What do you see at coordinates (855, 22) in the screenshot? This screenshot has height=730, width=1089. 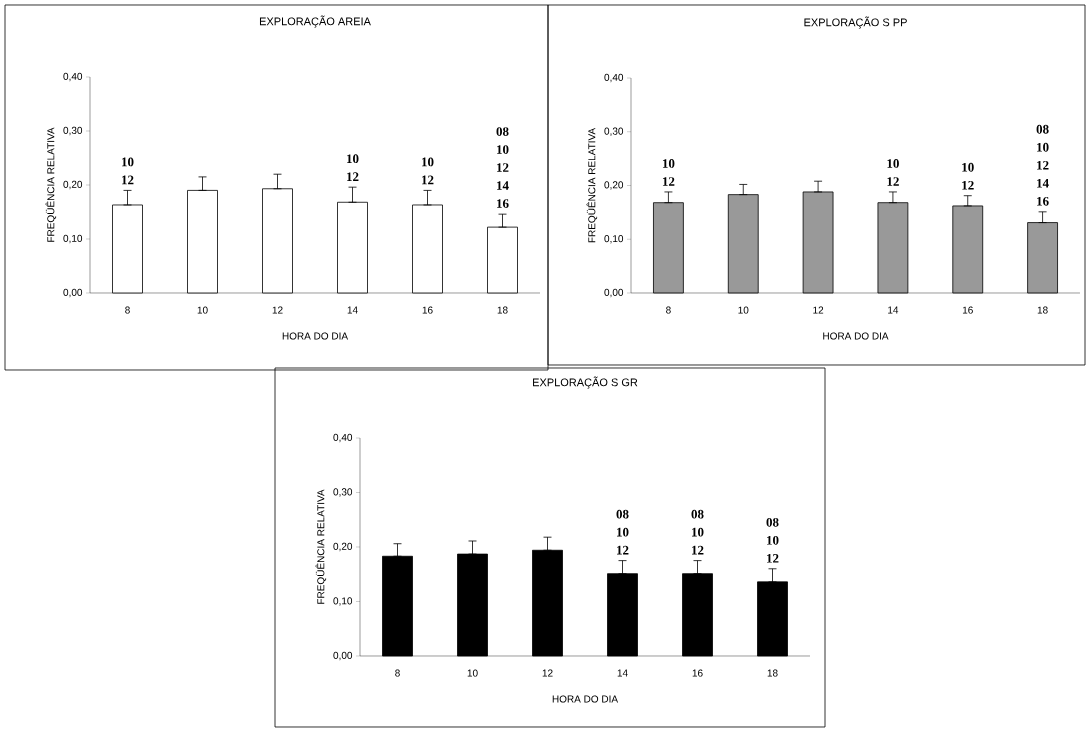 I see `chart-title: EXPLORAÇÃO S PP` at bounding box center [855, 22].